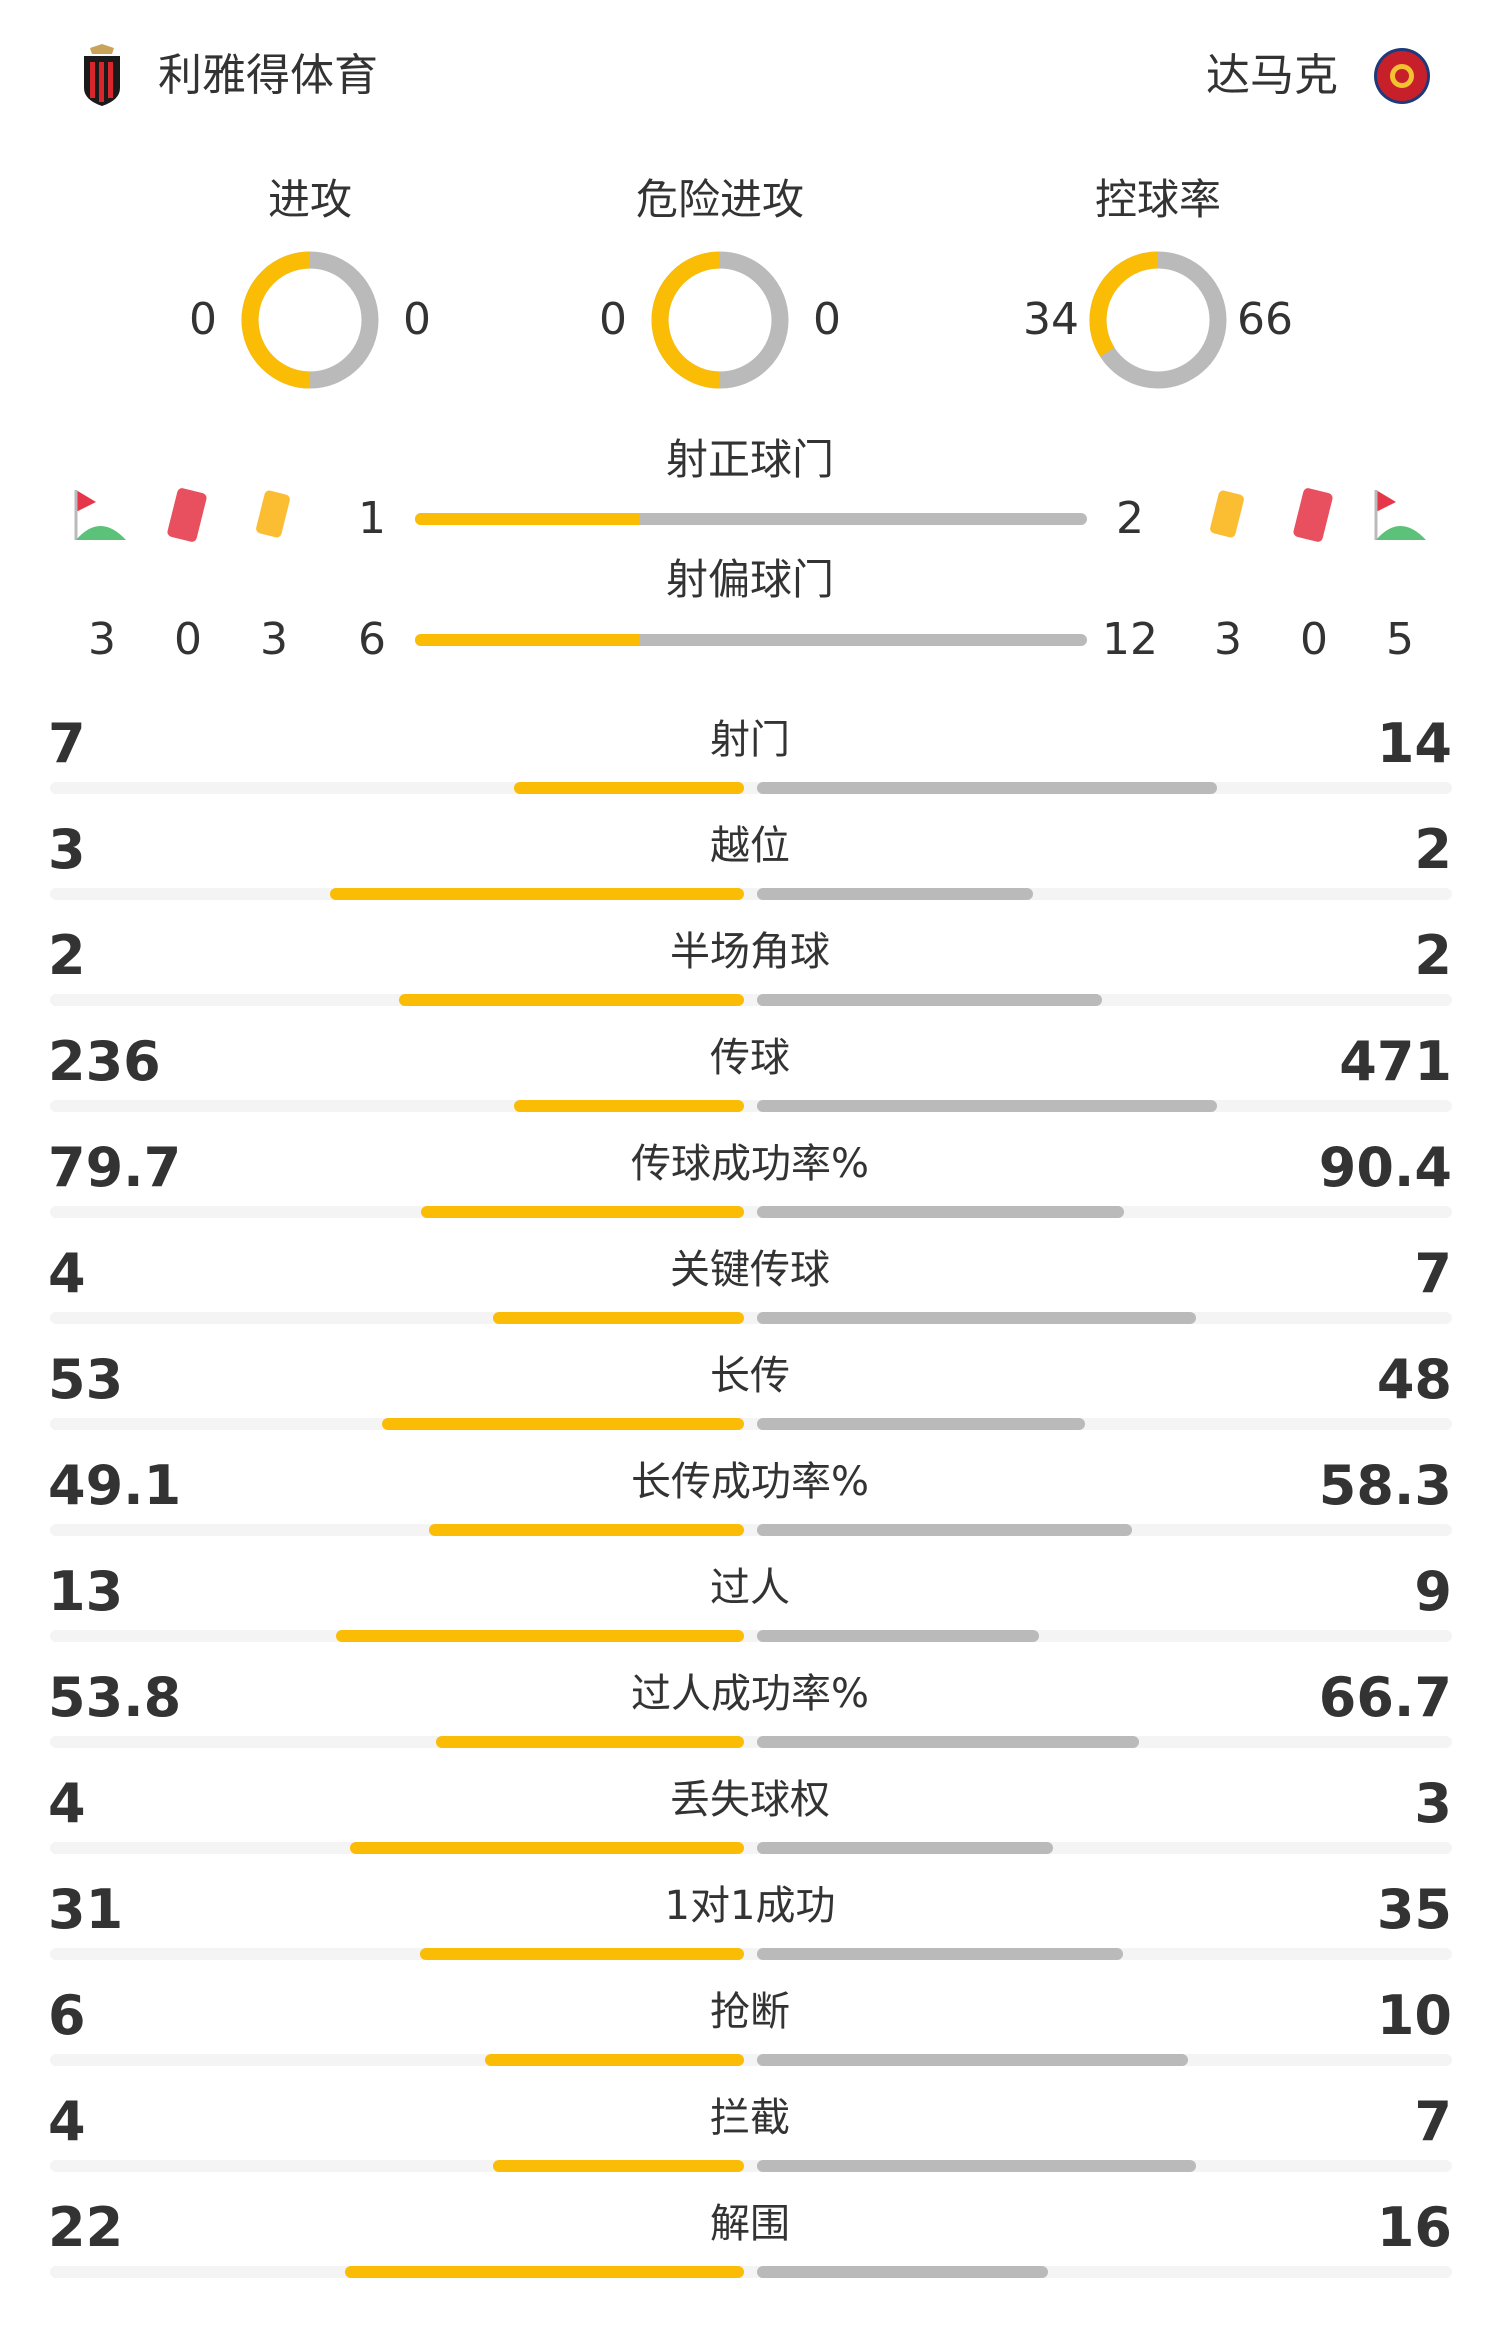 This screenshot has height=2350, width=1500. I want to click on stat-label: 抢断, so click(750, 2012).